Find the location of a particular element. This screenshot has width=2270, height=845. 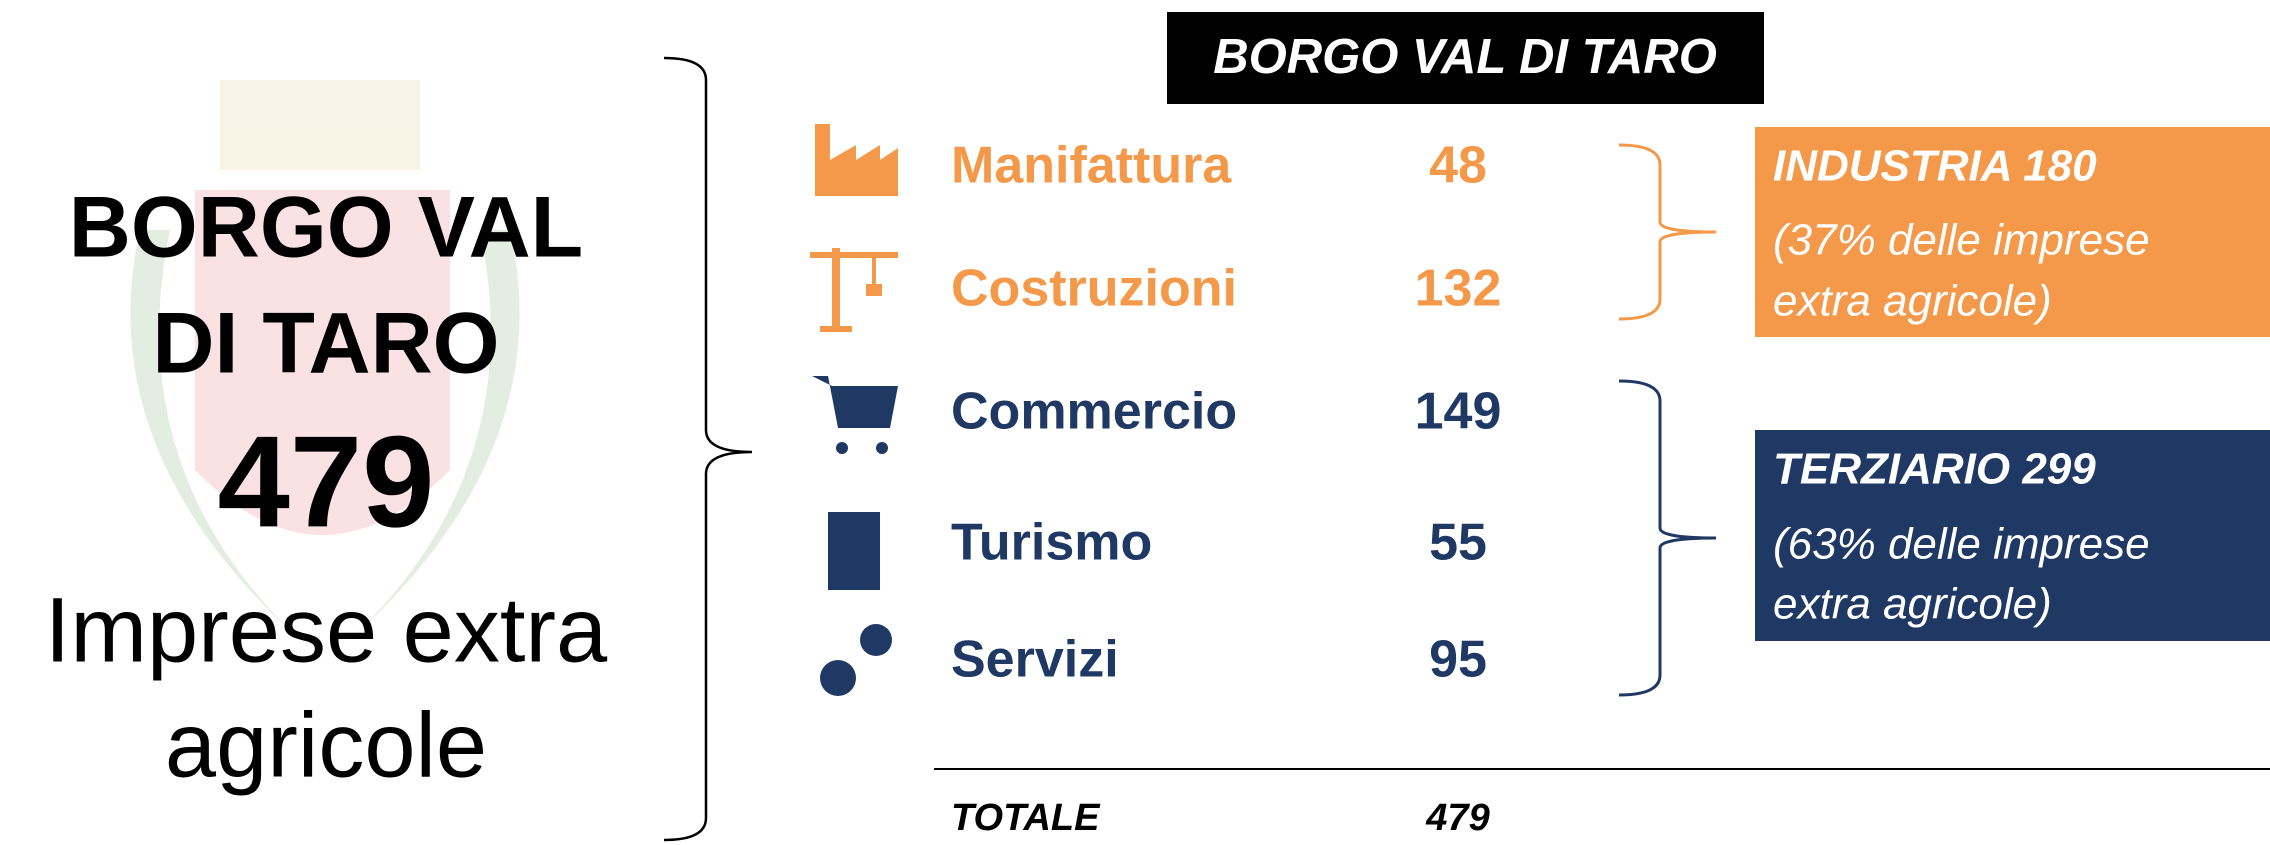

row-value: 48 is located at coordinates (1458, 166).